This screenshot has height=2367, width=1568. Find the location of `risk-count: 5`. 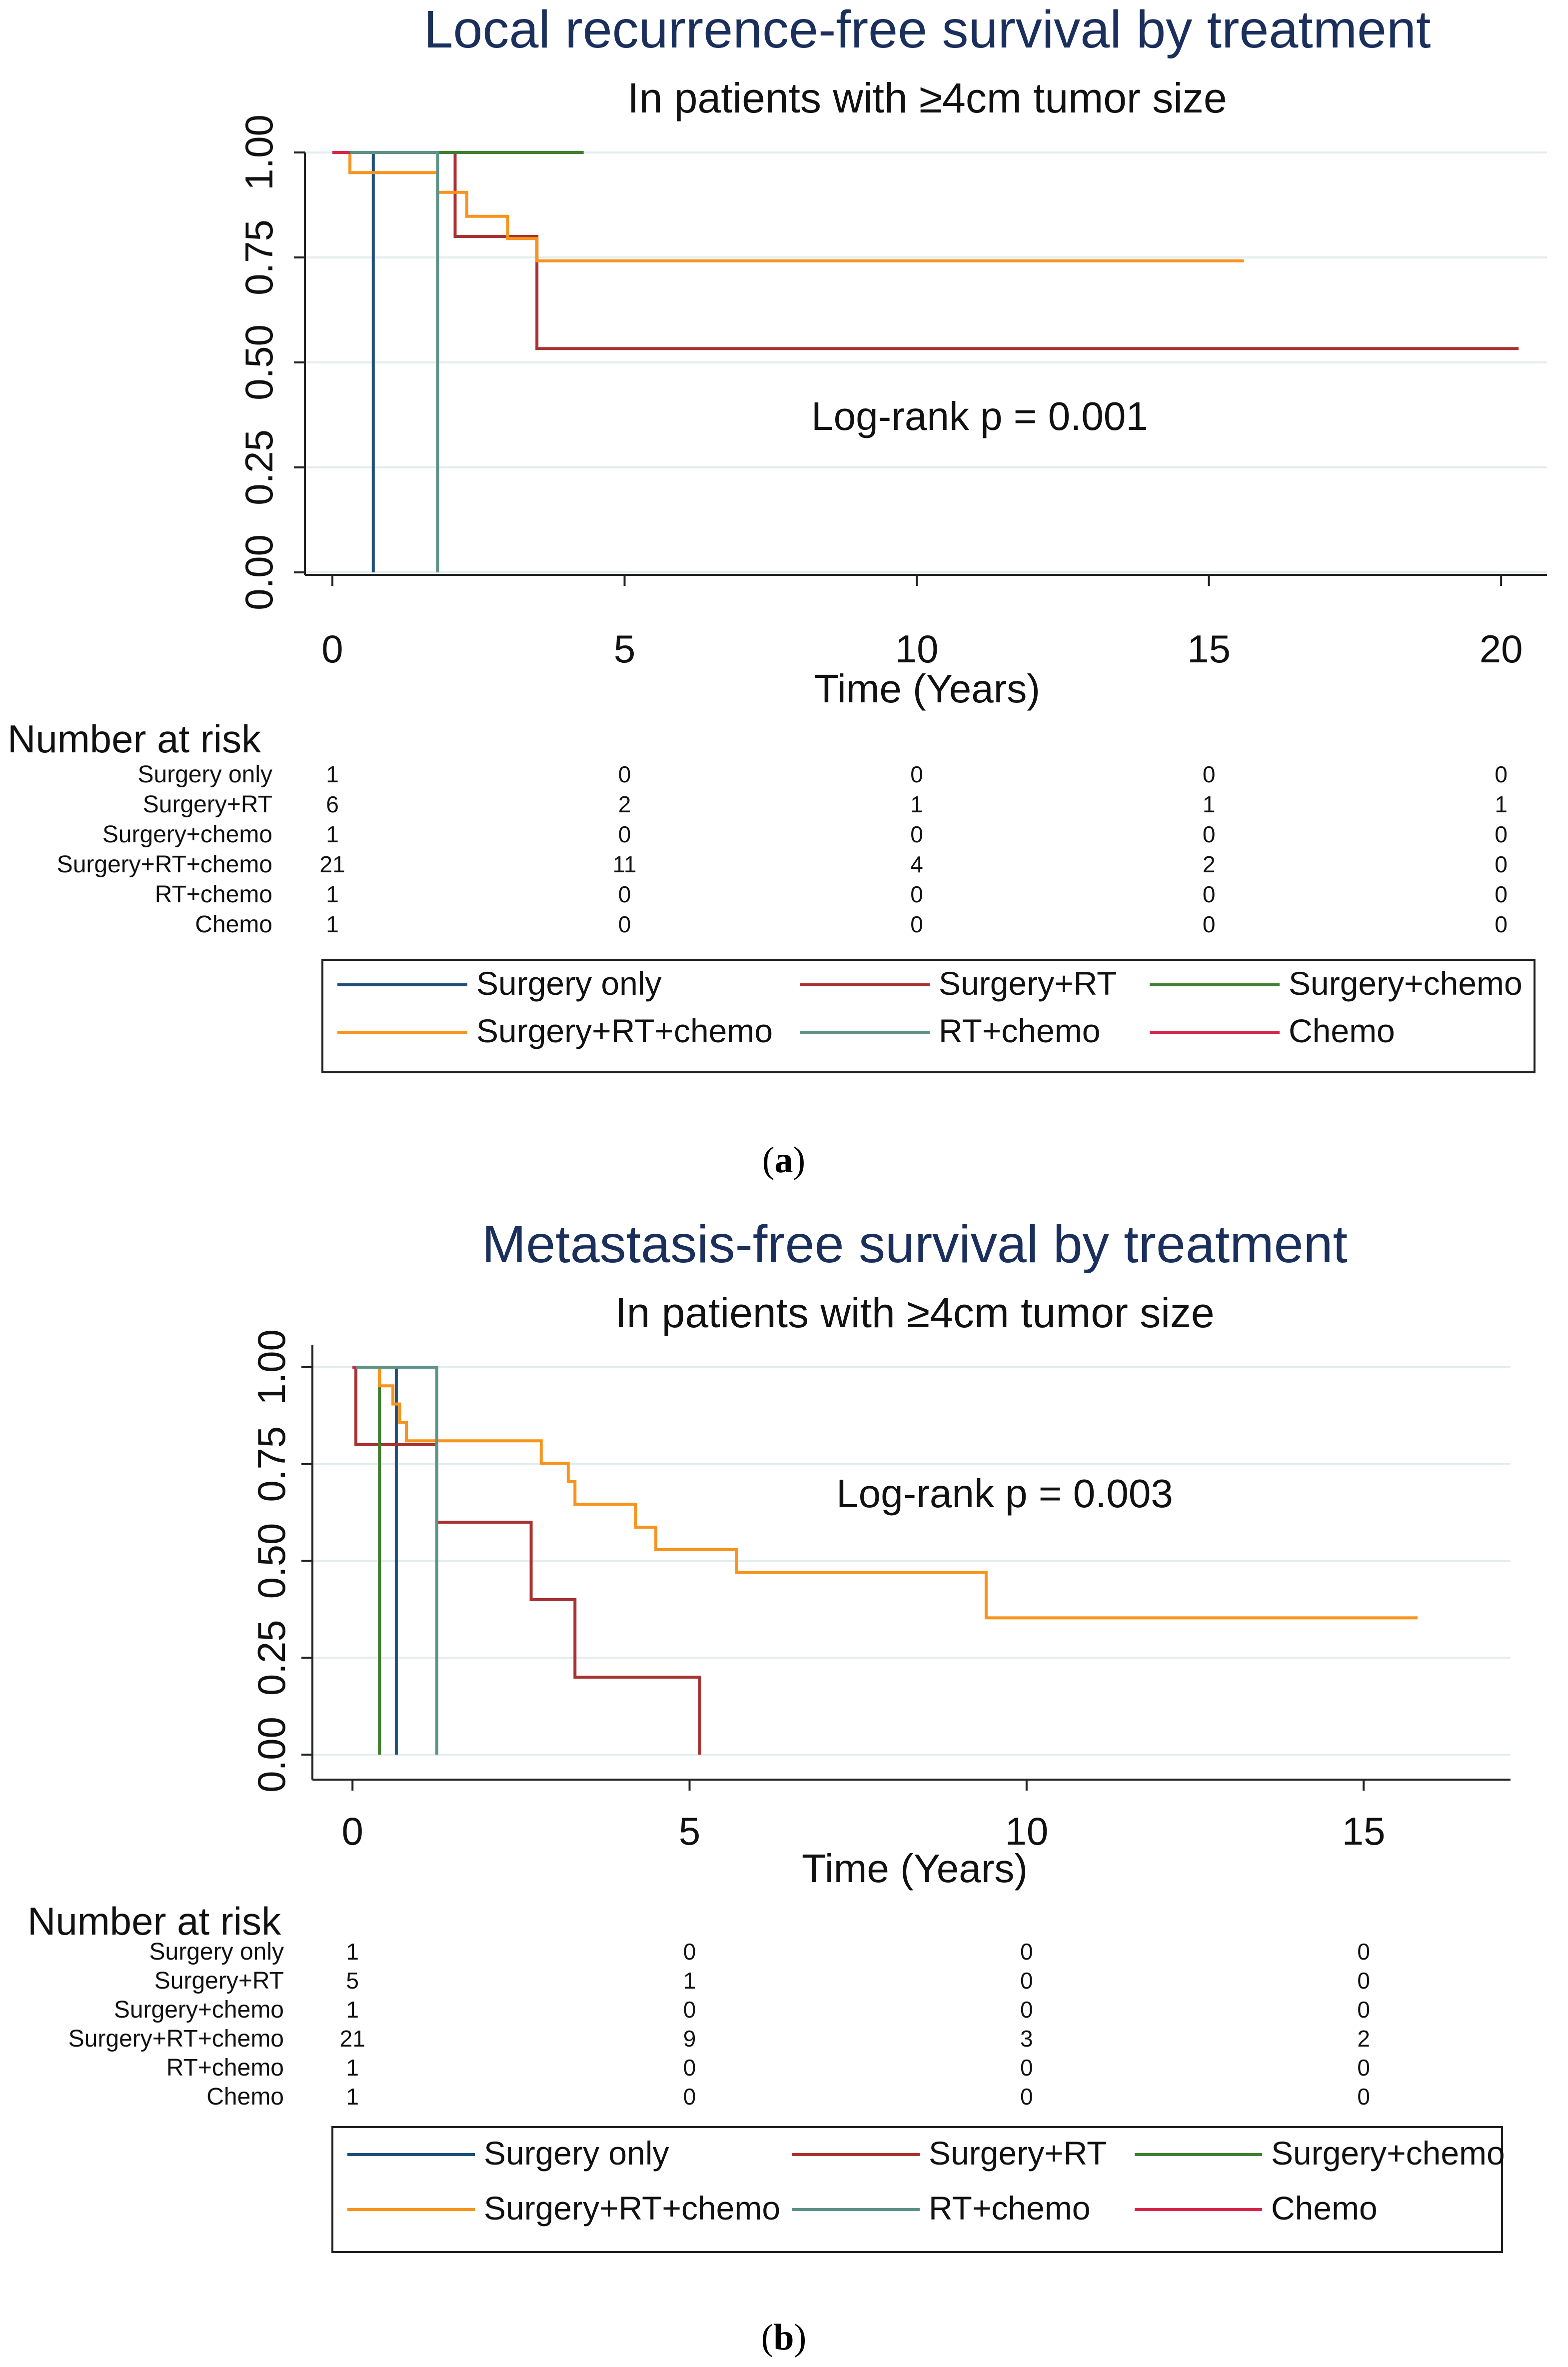

risk-count: 5 is located at coordinates (352, 1981).